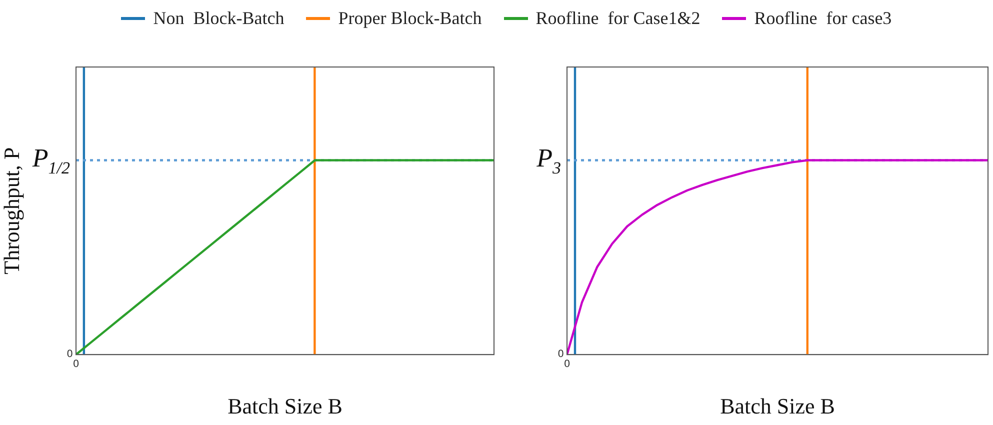  I want to click on legend-label: Roofline for Case1&2, so click(618, 18).